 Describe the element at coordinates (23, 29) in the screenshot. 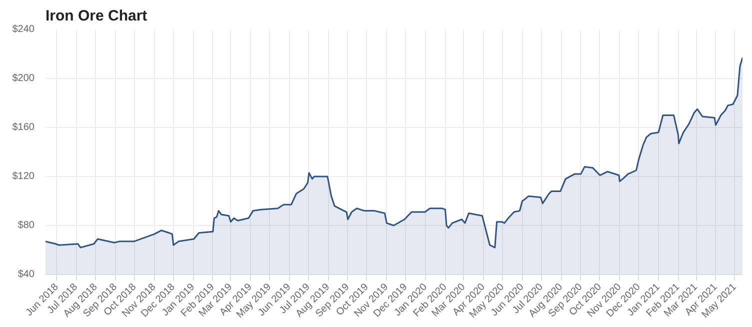

I see `y-tick-label: $240` at that location.